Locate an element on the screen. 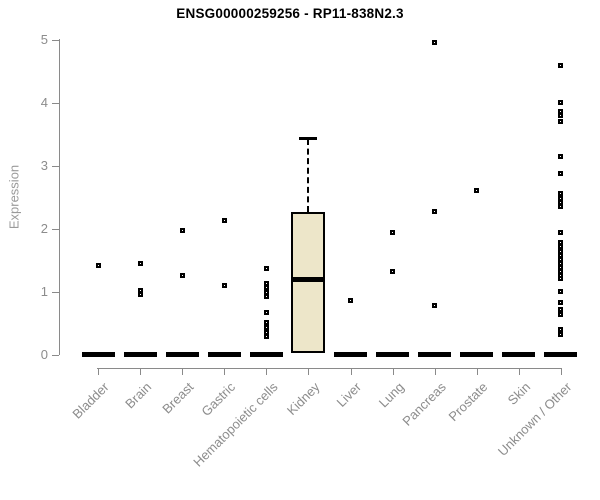 This screenshot has width=600, height=500. median-line is located at coordinates (308, 279).